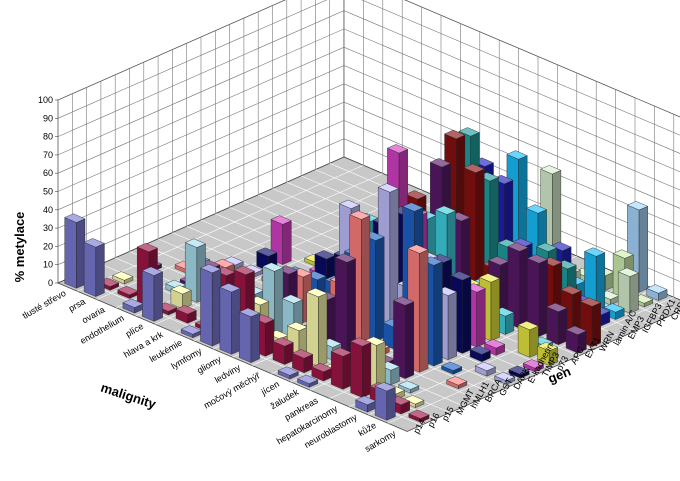 The height and width of the screenshot is (481, 680). Describe the element at coordinates (48, 246) in the screenshot. I see `z-tick-label: 20` at that location.